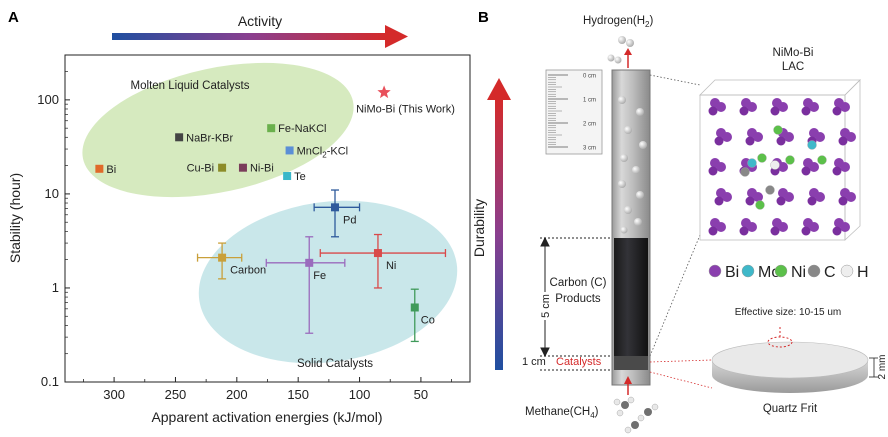 Image resolution: width=888 pixels, height=437 pixels. I want to click on point-te: Te, so click(294, 177).